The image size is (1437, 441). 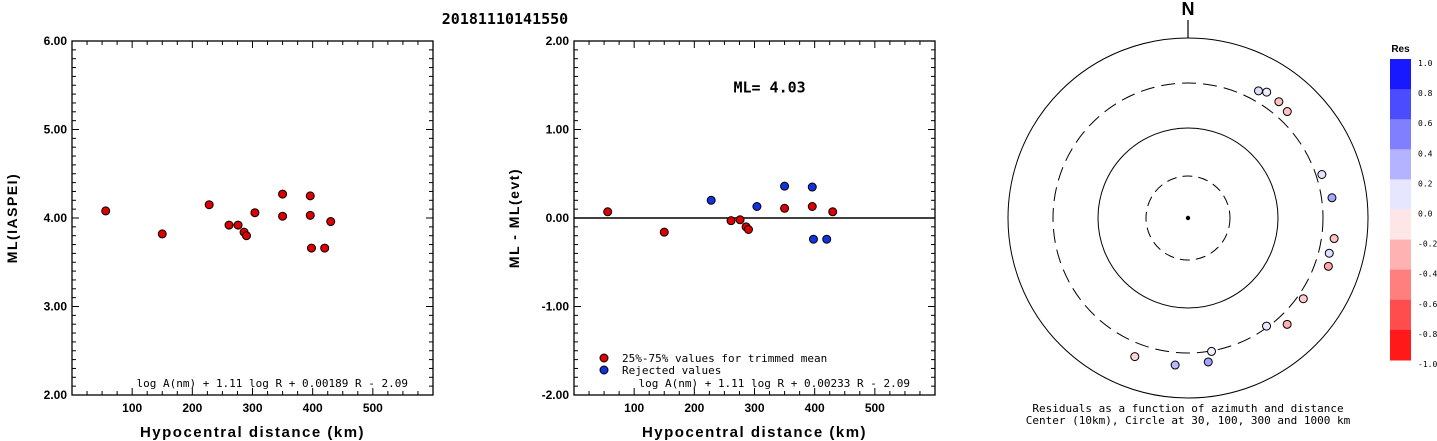 I want to click on y-tick-label: -1.00, so click(x=556, y=307).